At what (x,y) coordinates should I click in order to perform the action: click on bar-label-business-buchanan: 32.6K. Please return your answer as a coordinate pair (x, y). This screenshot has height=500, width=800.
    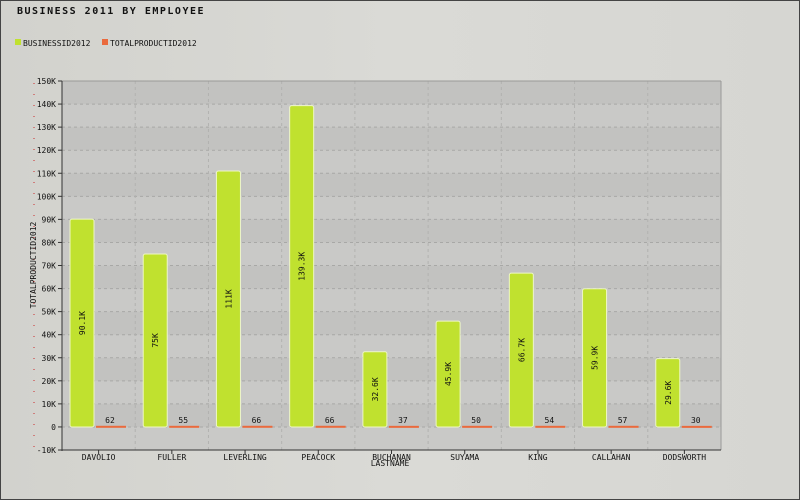
    Looking at the image, I should click on (375, 389).